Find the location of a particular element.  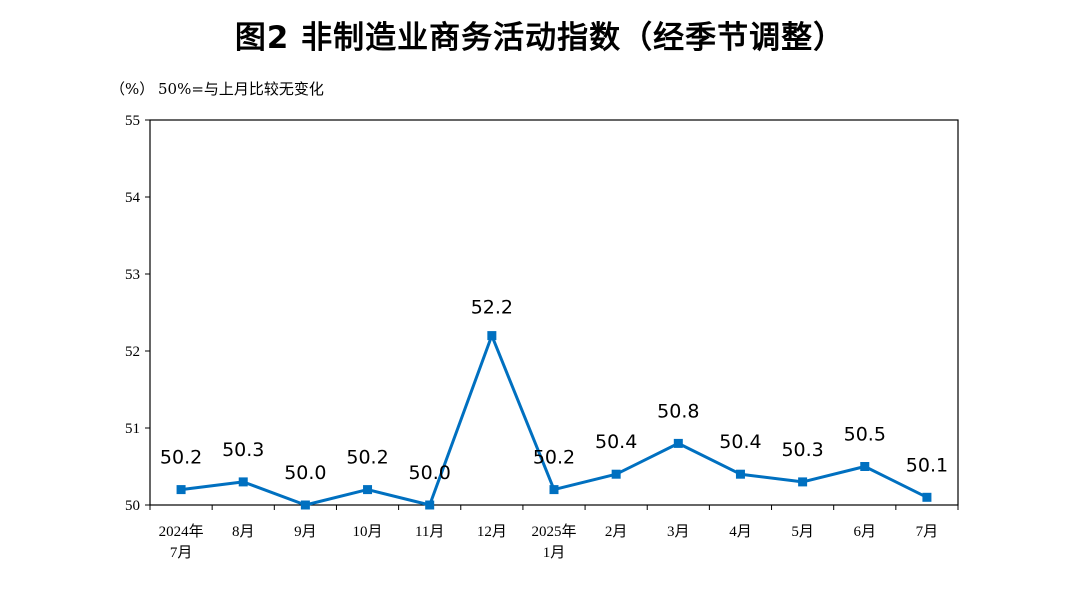

x-tick-label: 5月 is located at coordinates (802, 532).